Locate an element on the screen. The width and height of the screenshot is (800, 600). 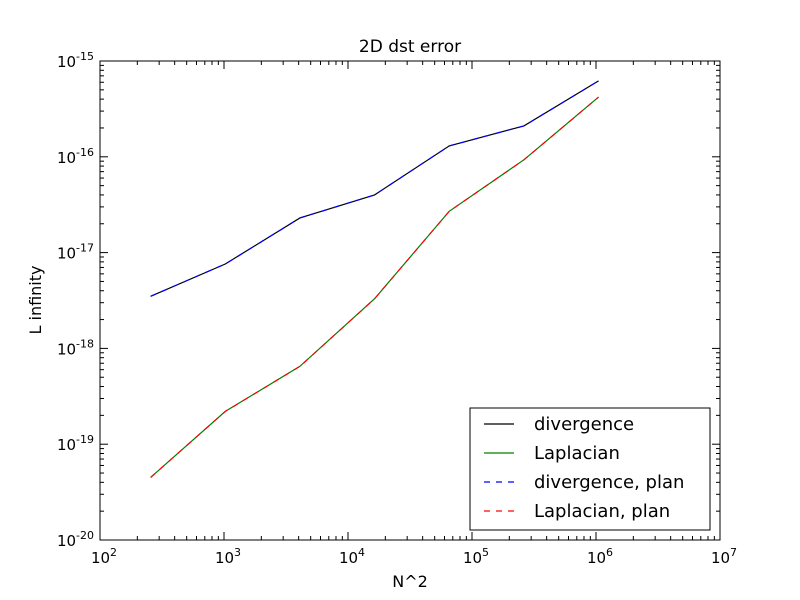
y-axis-label: L infinity is located at coordinates (35, 300).